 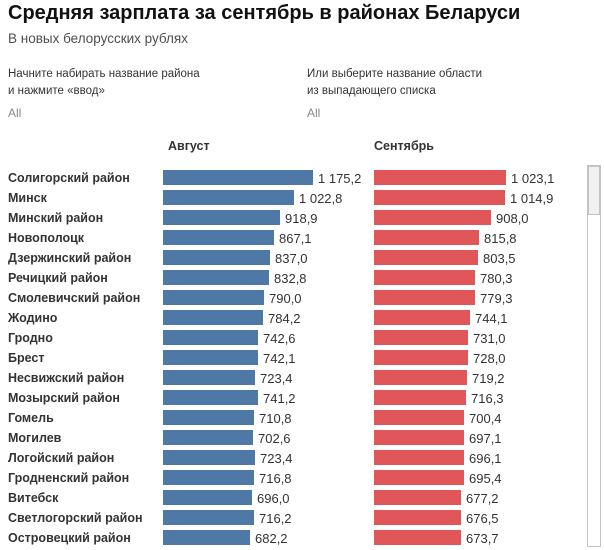 I want to click on region-filter-label-line2: из выпадающего списка, so click(x=371, y=91).